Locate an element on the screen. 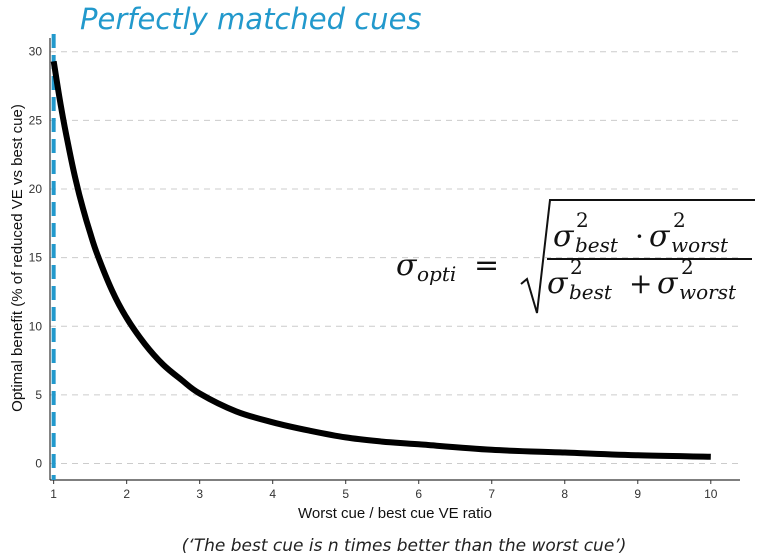 The width and height of the screenshot is (768, 559). formula-plus: + is located at coordinates (640, 283).